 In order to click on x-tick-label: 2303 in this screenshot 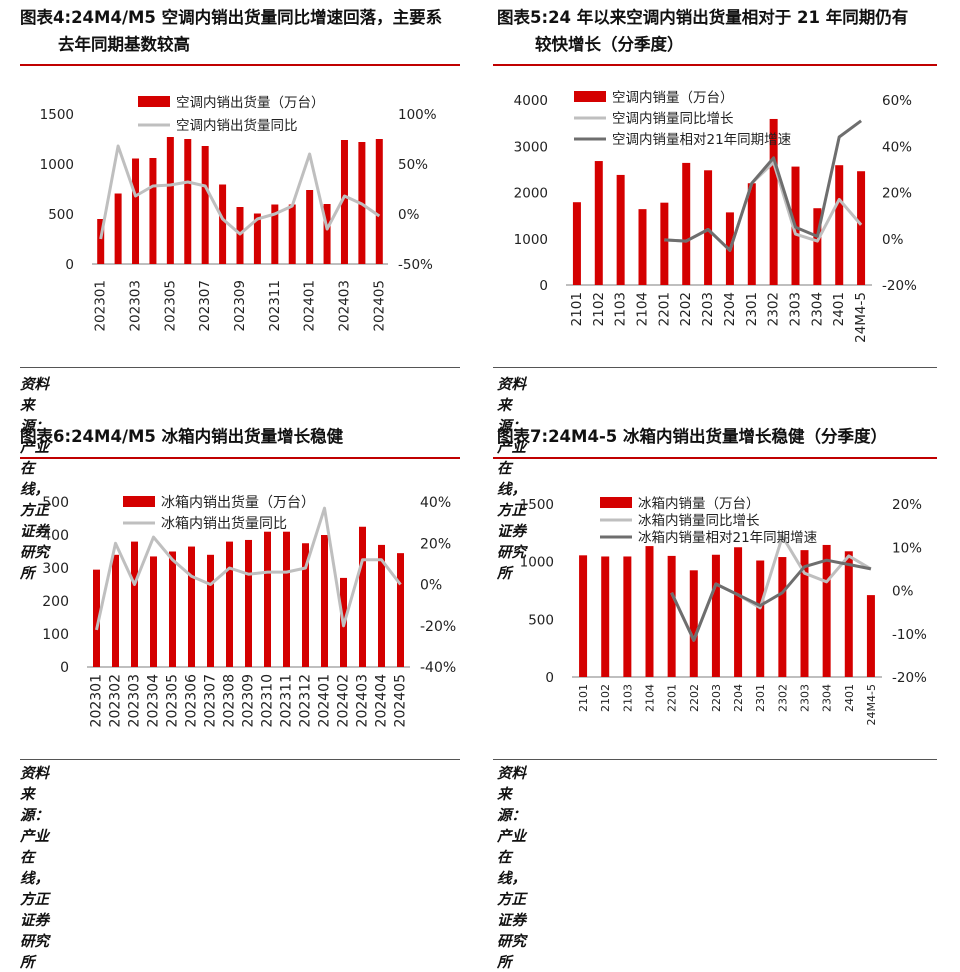, I will do `click(805, 698)`.